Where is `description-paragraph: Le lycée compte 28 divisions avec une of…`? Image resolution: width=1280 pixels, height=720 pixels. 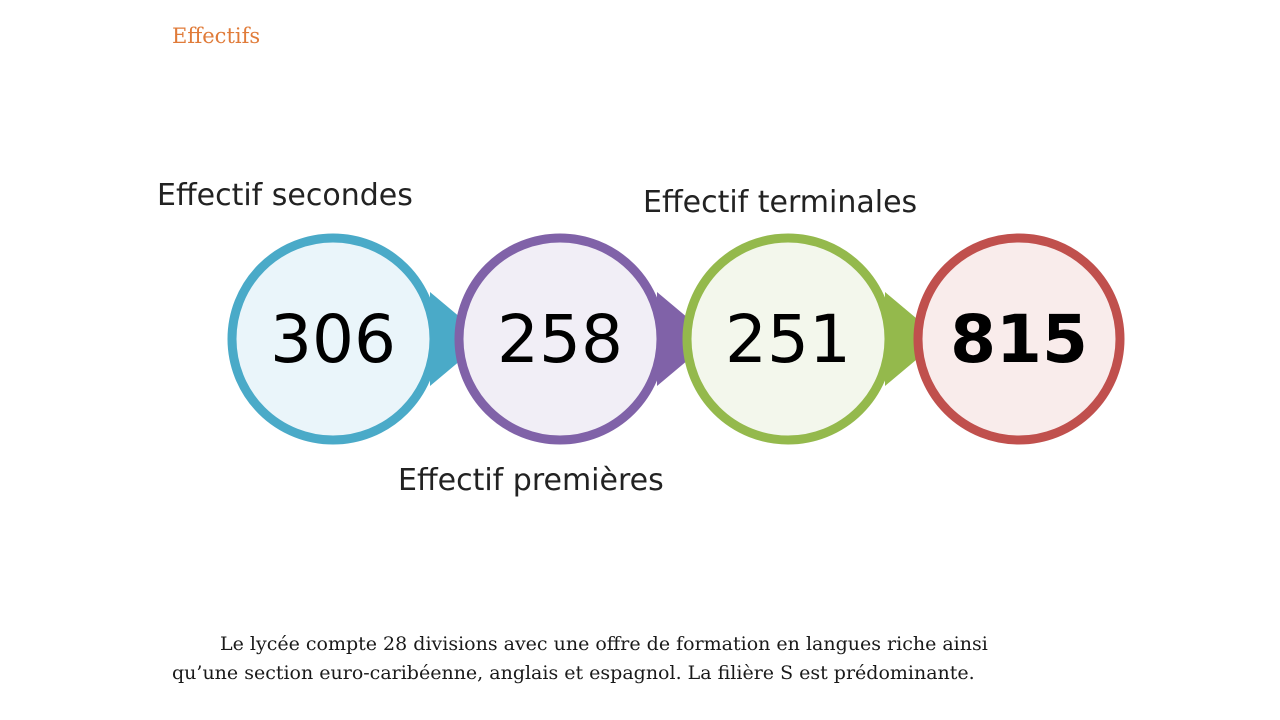
description-paragraph: Le lycée compte 28 divisions avec une of… is located at coordinates (662, 659).